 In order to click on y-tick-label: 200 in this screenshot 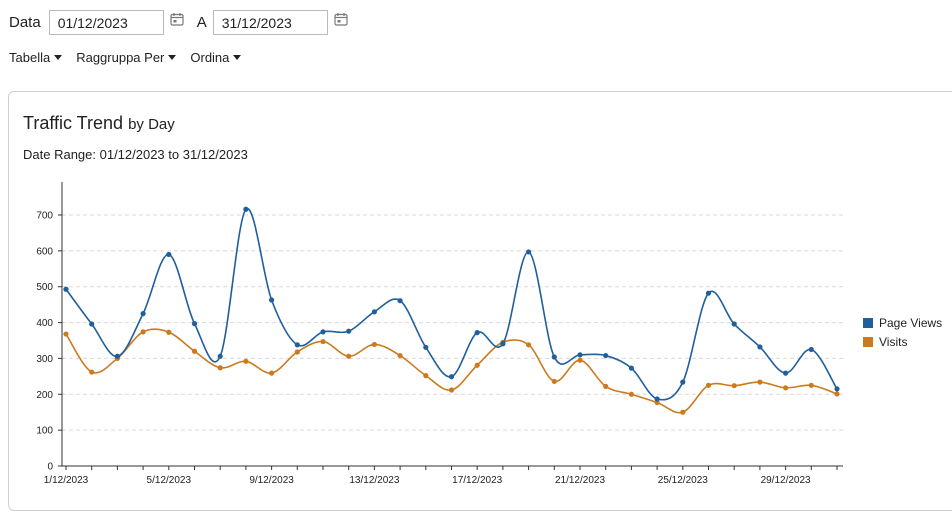, I will do `click(44, 395)`.